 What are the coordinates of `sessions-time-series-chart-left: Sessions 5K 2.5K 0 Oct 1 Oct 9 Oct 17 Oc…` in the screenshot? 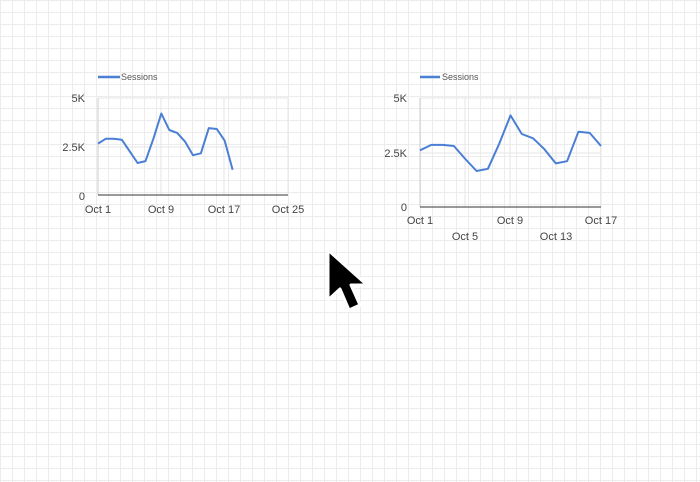 It's located at (190, 146).